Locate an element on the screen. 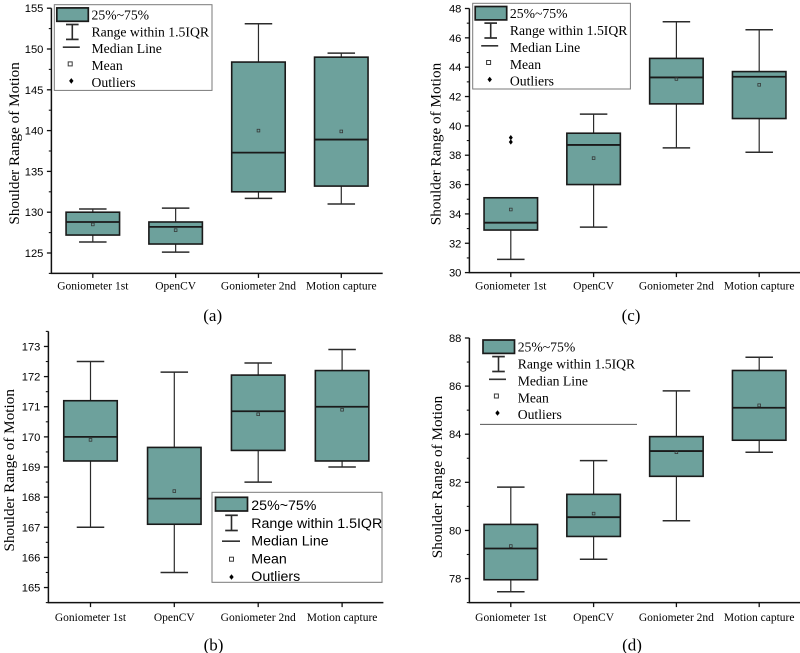 This screenshot has height=653, width=800. svg-text: 40 is located at coordinates (455, 127).